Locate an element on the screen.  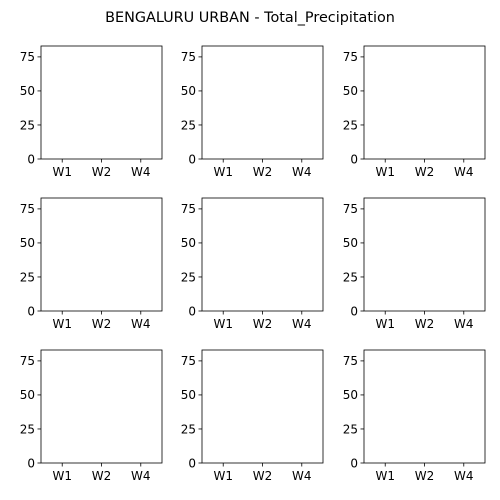
chart-panel-1: 0 25 50 75 W1 W2 W4 is located at coordinates (91, 112).